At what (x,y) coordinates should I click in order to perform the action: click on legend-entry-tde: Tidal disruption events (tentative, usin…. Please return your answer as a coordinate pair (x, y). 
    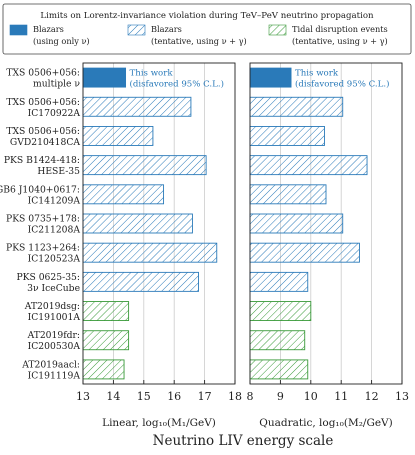
    Looking at the image, I should click on (328, 35).